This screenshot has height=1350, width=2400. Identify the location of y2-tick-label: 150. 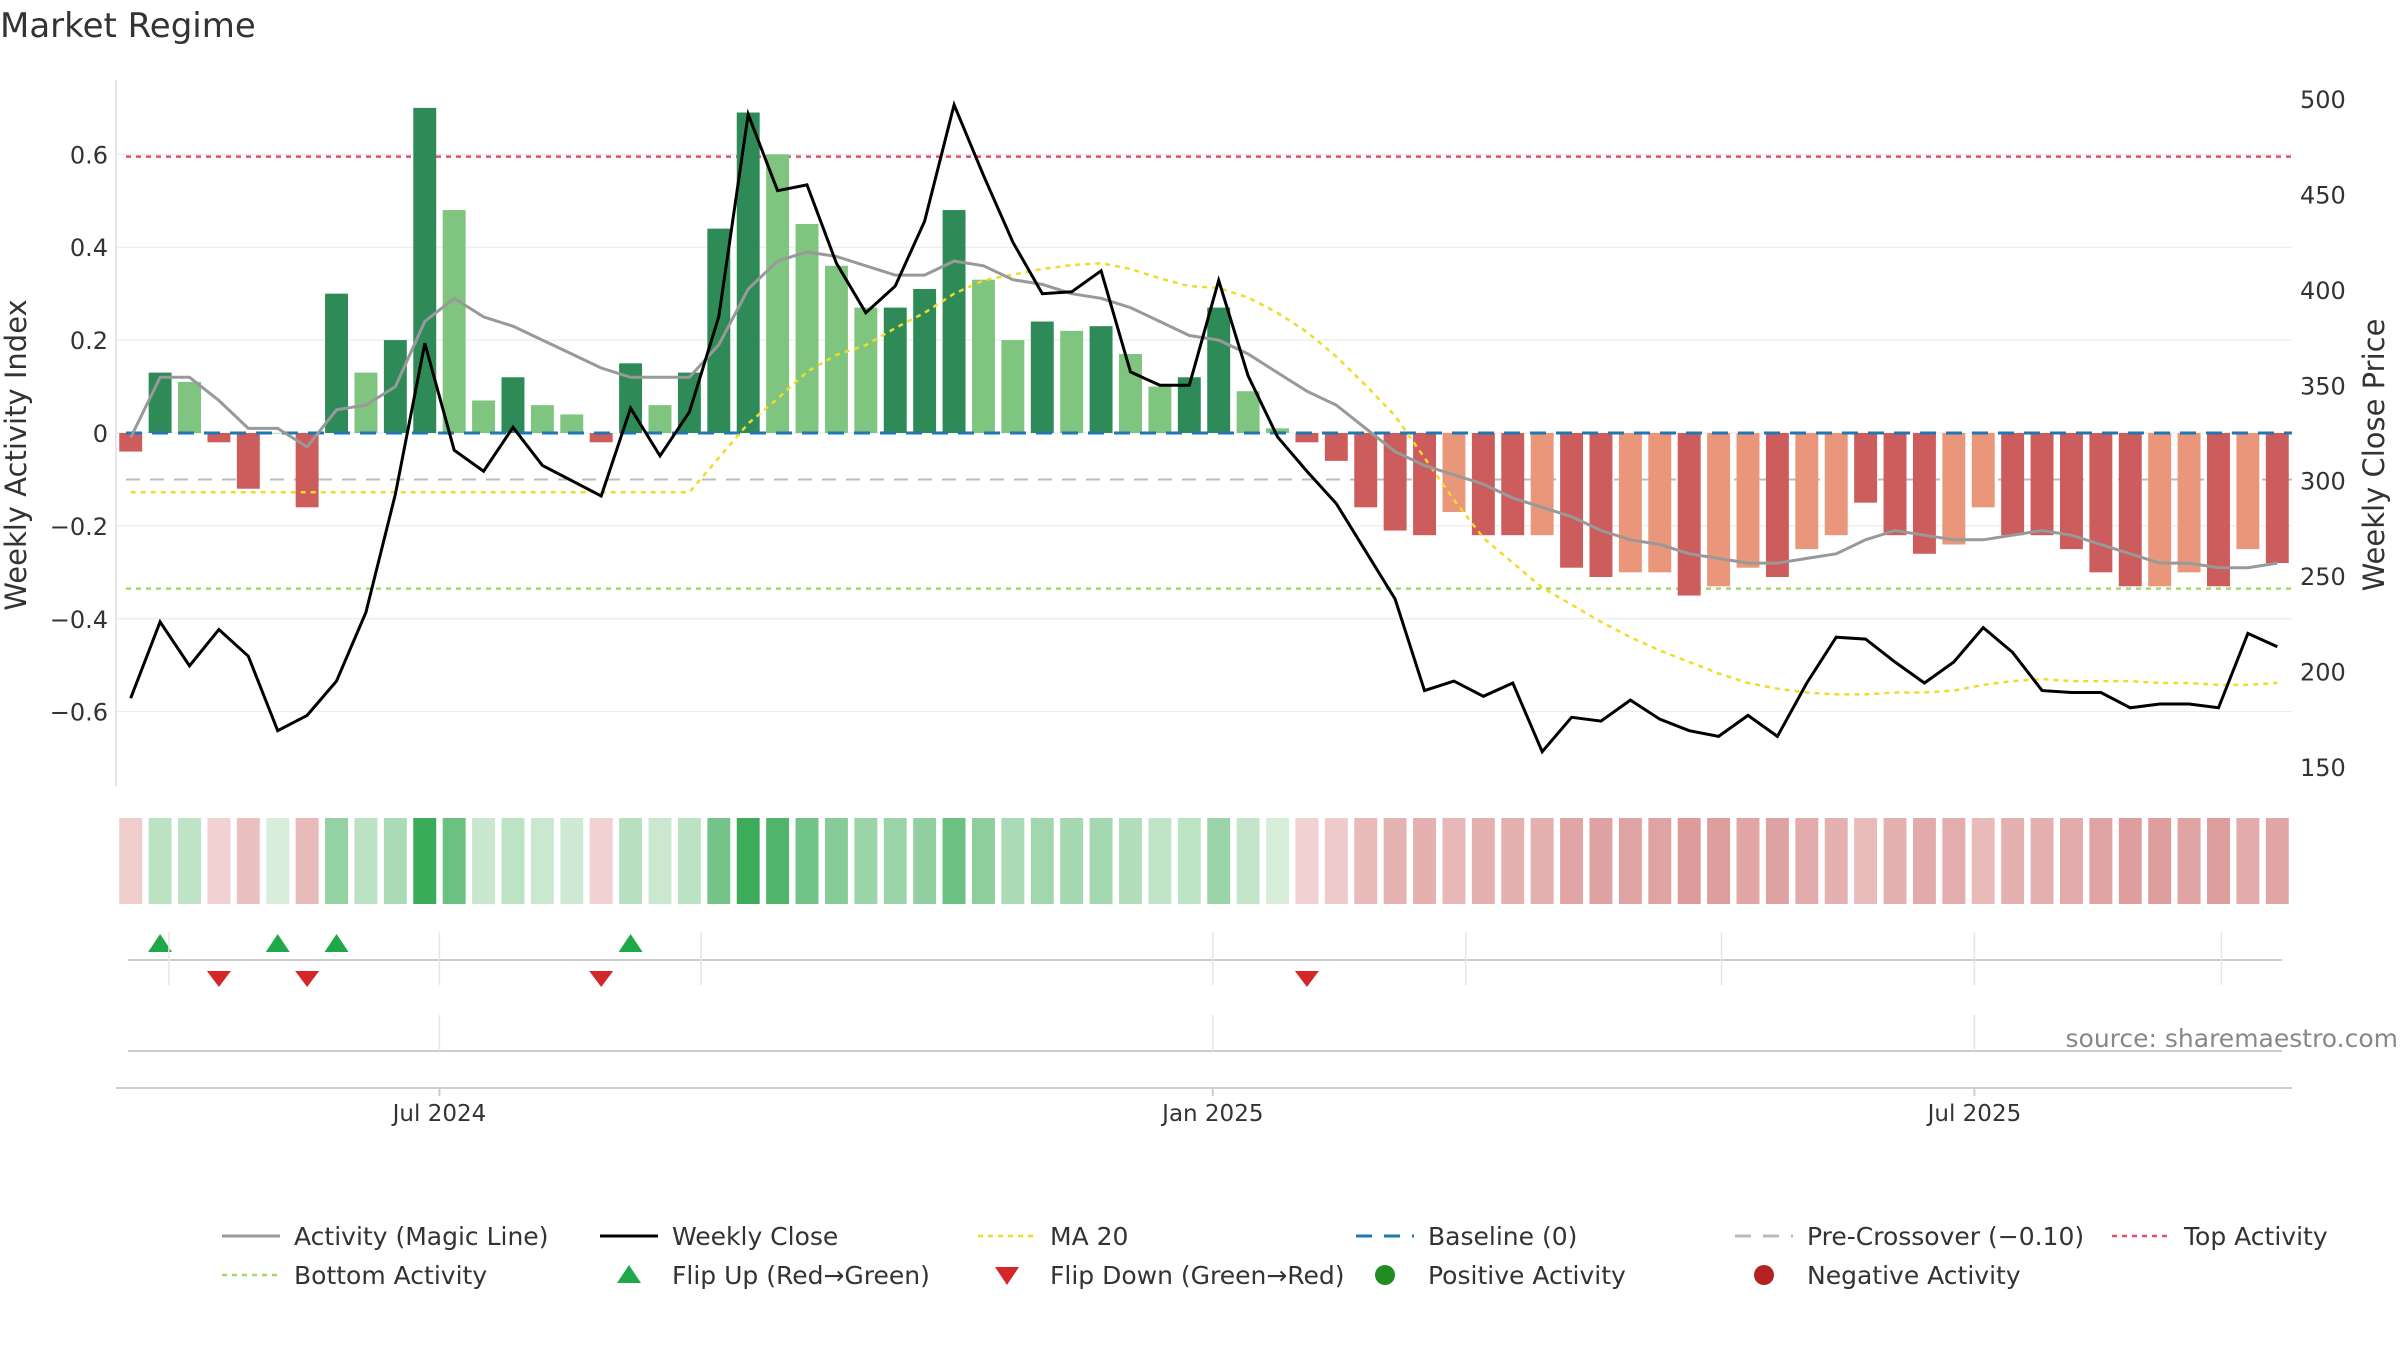
(2323, 768).